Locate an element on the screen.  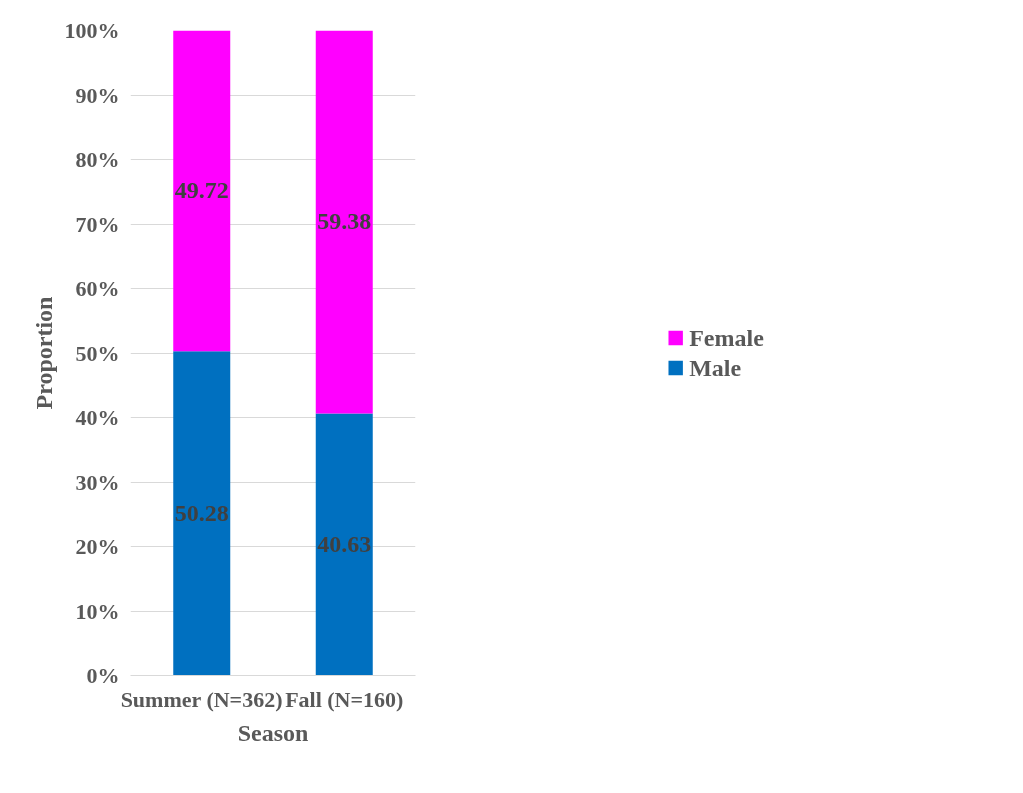
data-label: 49.72 is located at coordinates (201, 190).